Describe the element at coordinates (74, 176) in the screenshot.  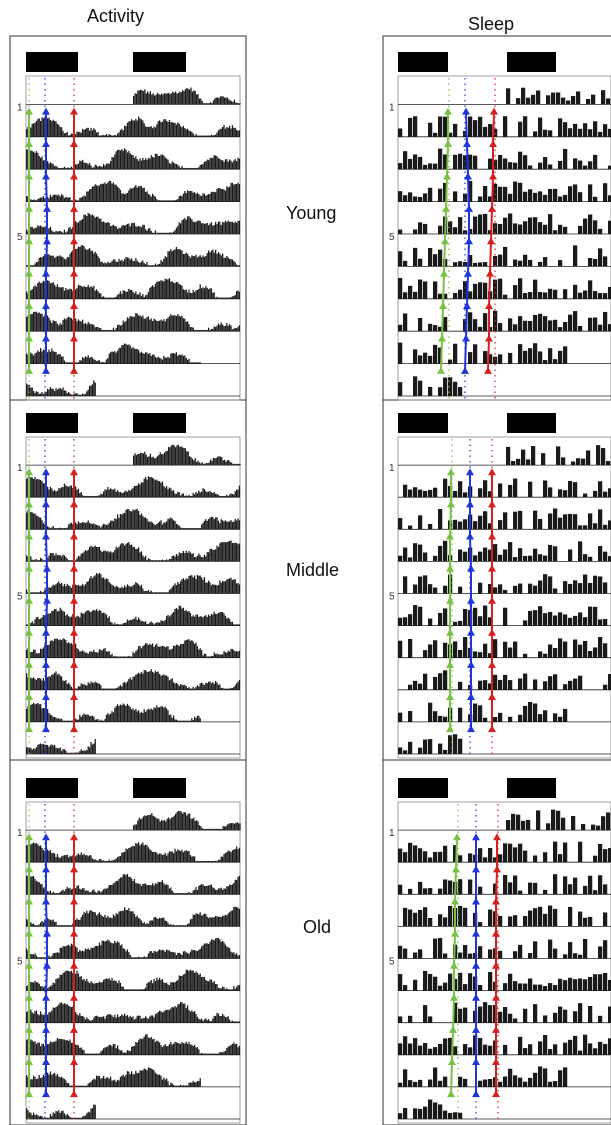
I see `activity-young-red-onset-marker` at that location.